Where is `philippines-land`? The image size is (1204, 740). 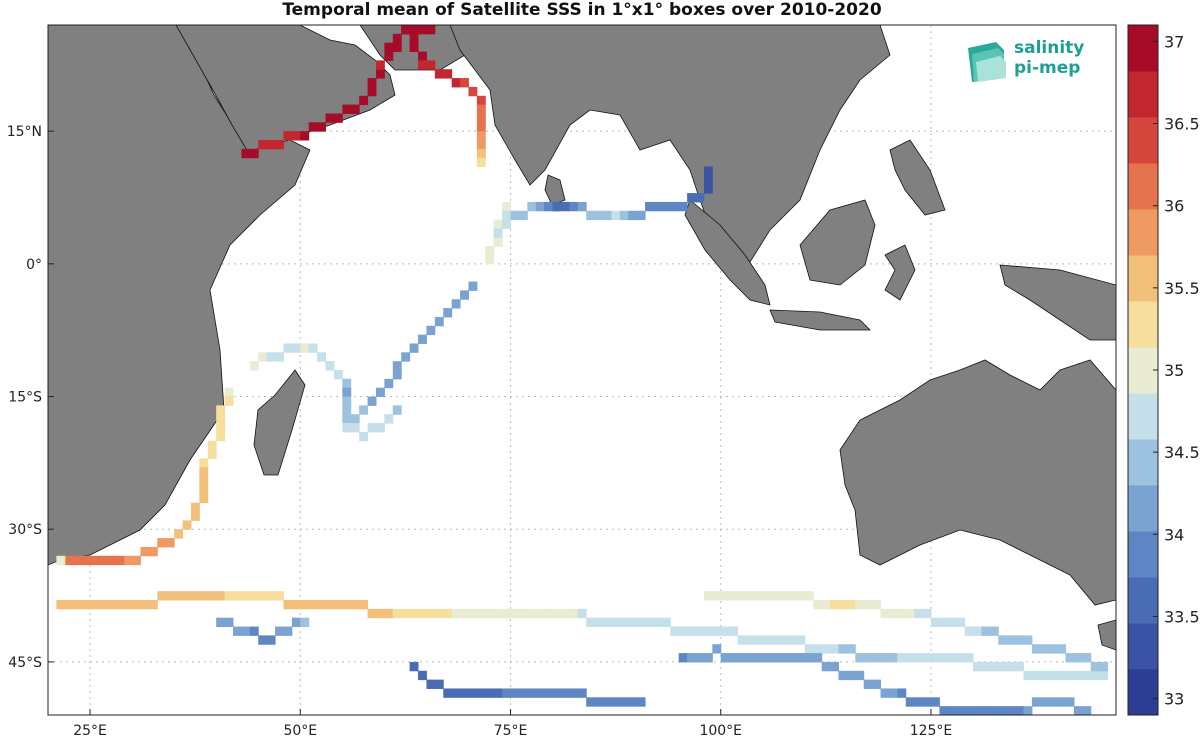
philippines-land is located at coordinates (917, 177).